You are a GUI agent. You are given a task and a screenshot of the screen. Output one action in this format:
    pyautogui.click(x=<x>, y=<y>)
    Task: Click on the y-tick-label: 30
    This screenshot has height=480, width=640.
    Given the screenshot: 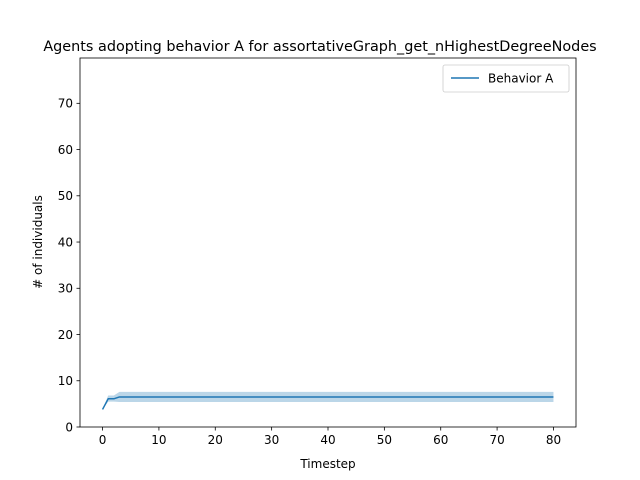 What is the action you would take?
    pyautogui.click(x=65, y=289)
    